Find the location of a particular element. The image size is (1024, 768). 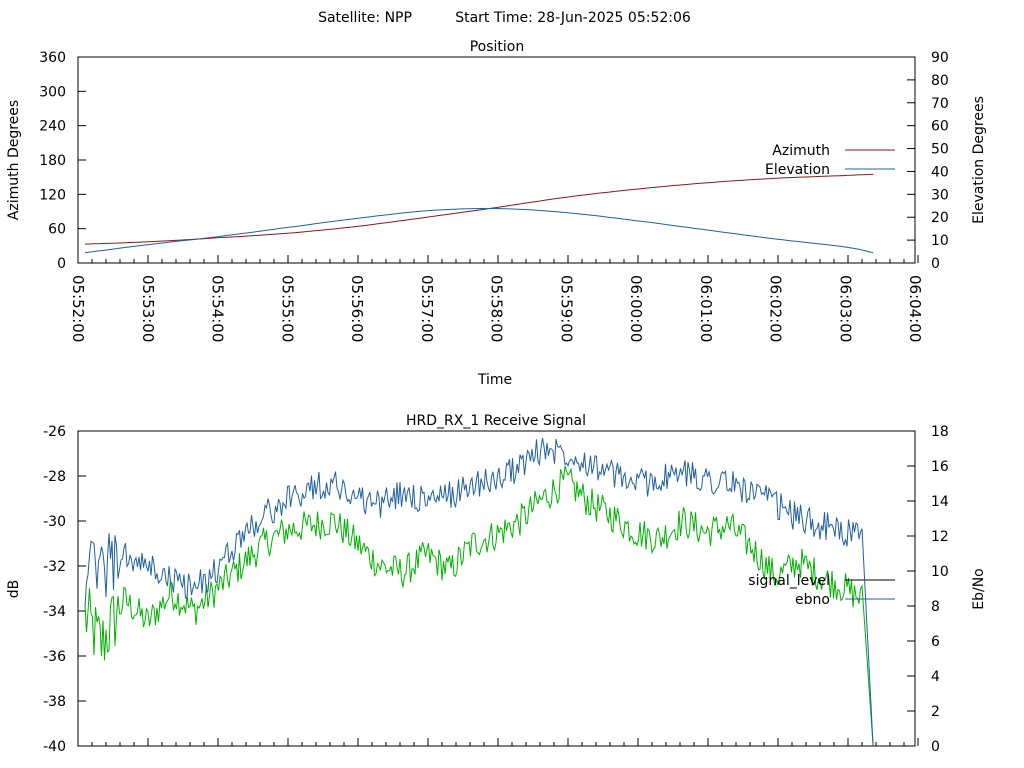

position-y-tick-label: 300 is located at coordinates (52, 92).